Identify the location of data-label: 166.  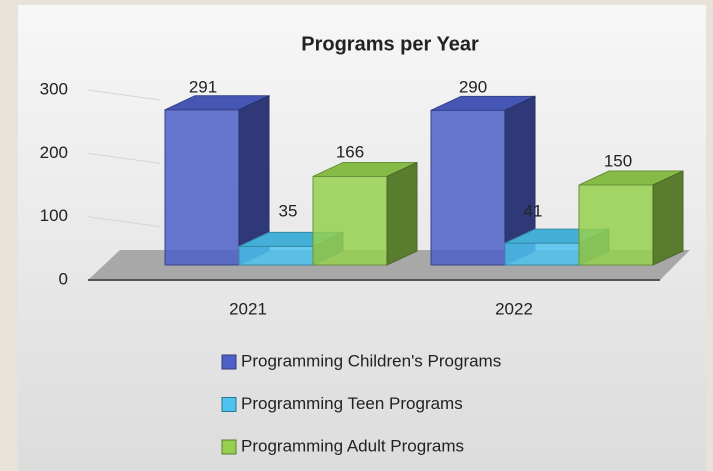
(350, 151).